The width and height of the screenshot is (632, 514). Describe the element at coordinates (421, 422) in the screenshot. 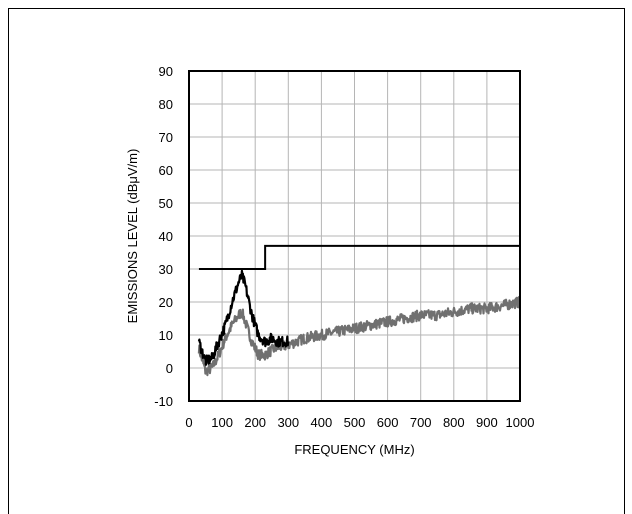

I see `x-tick-label: 700` at that location.